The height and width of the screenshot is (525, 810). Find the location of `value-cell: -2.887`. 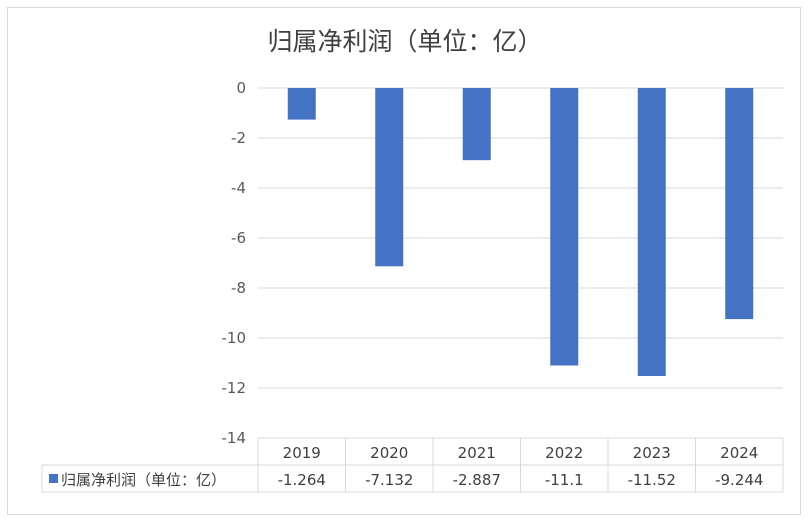

value-cell: -2.887 is located at coordinates (477, 480).